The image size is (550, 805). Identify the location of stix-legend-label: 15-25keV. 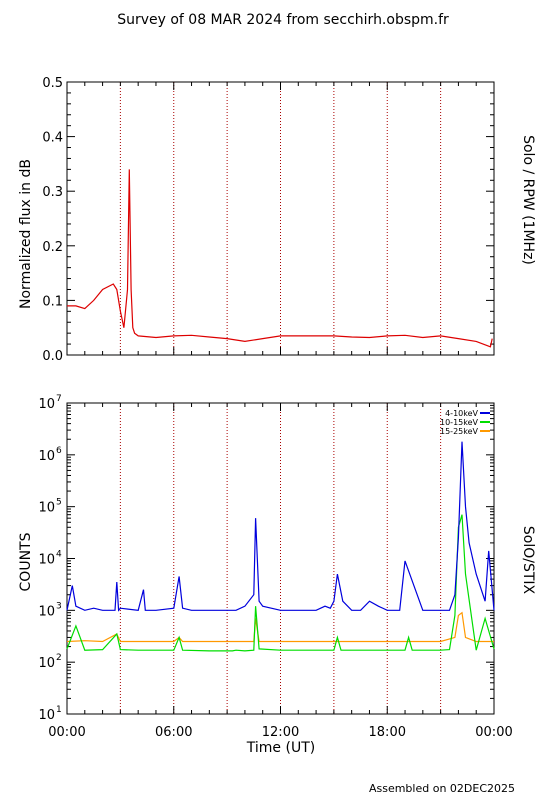
(459, 431).